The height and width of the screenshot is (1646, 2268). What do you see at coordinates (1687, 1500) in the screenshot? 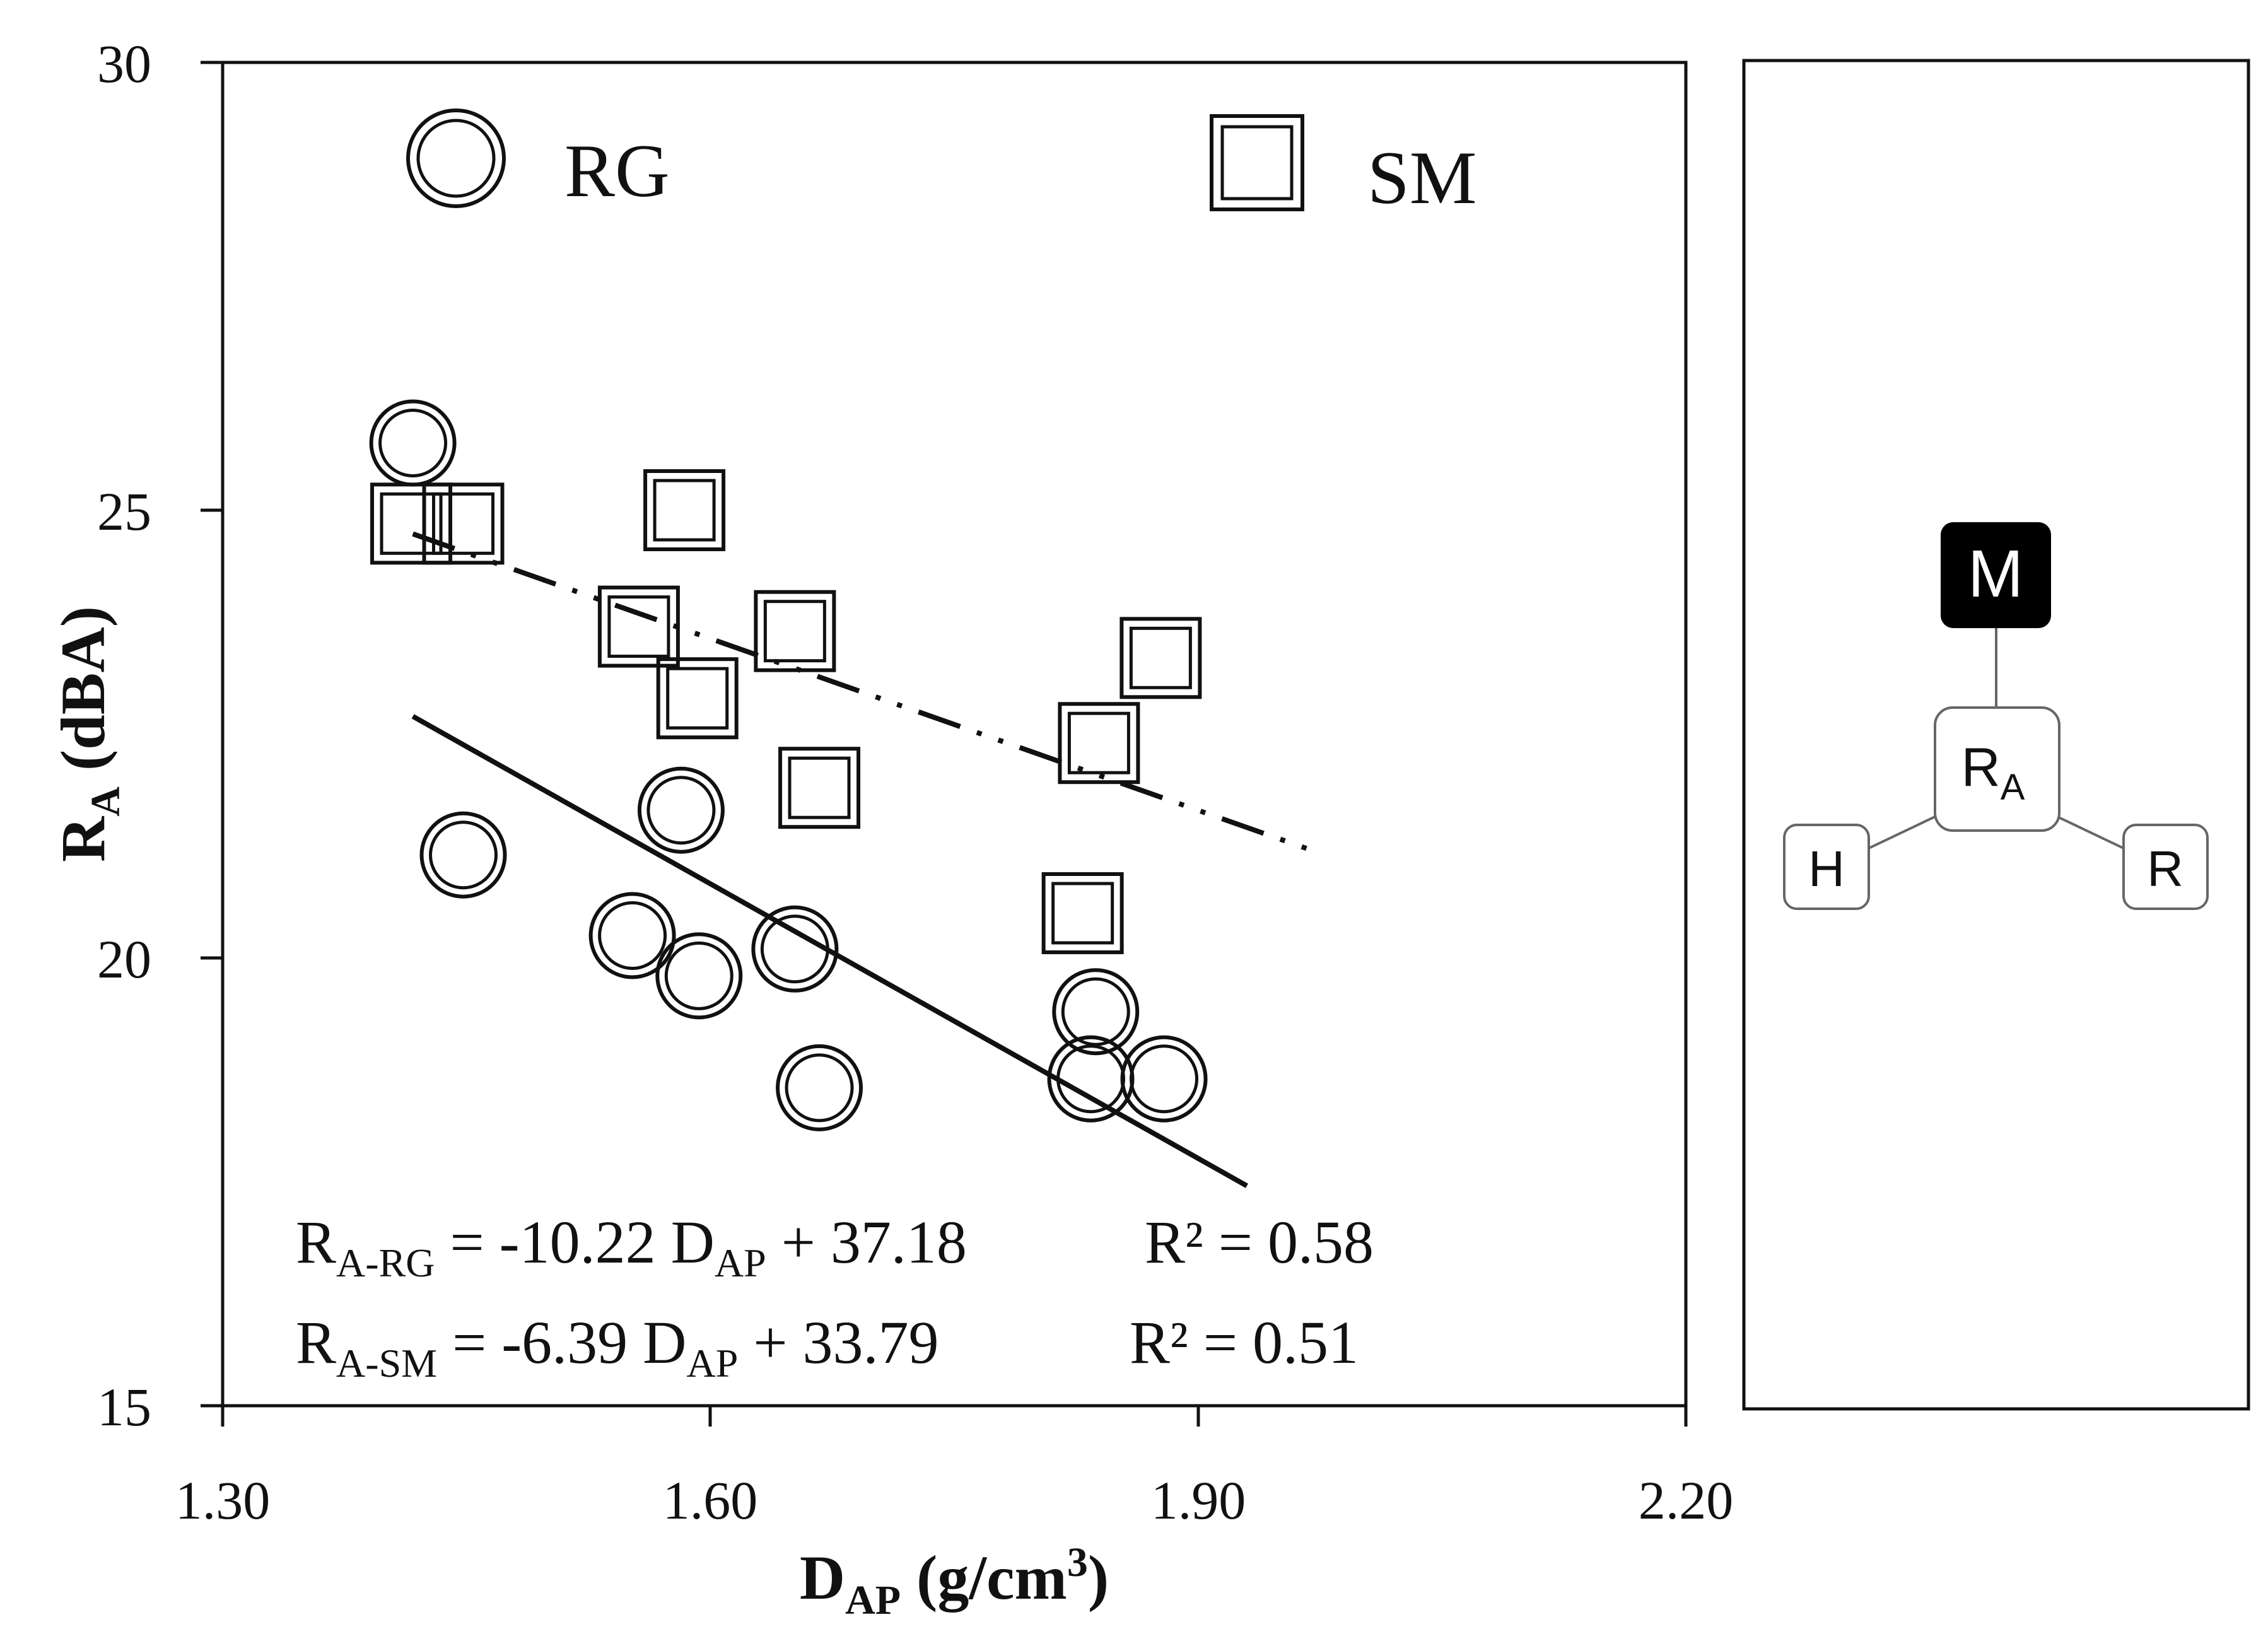
I see `x-tick-label-220: 2.20` at bounding box center [1687, 1500].